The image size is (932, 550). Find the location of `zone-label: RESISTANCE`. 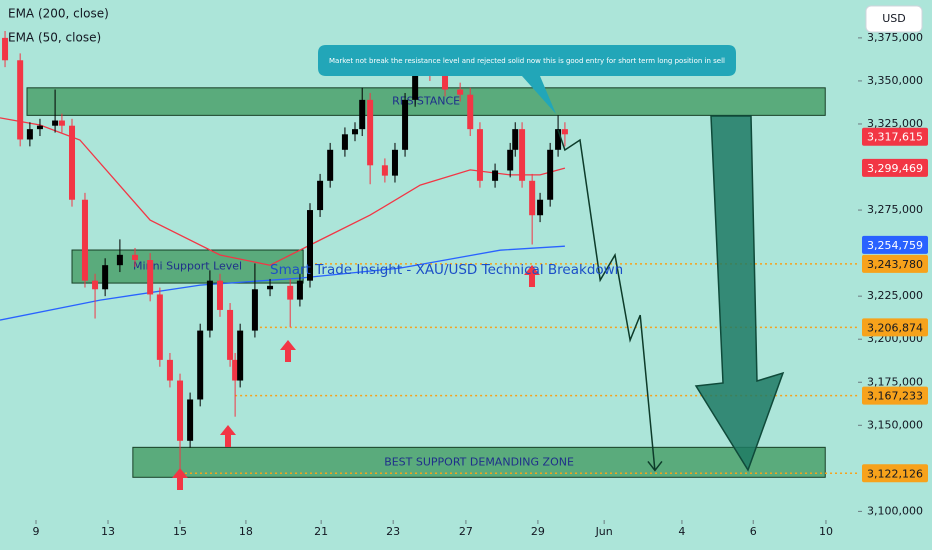

zone-label: RESISTANCE is located at coordinates (426, 101).